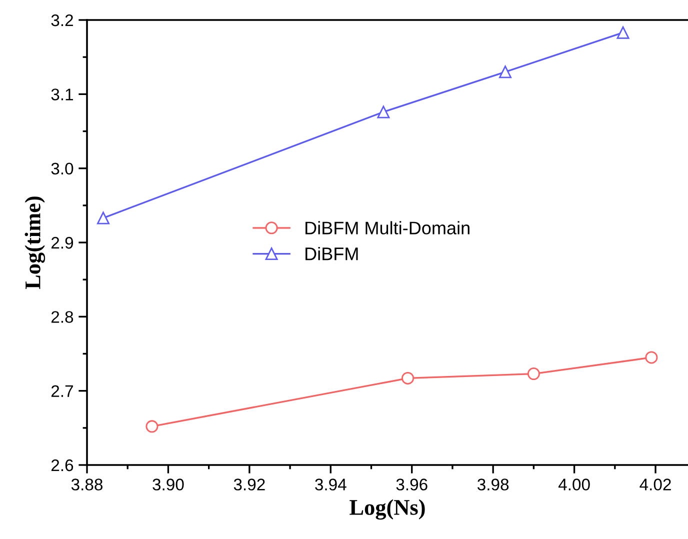 This screenshot has width=688, height=539. I want to click on x-tick-label: 3.98, so click(493, 484).